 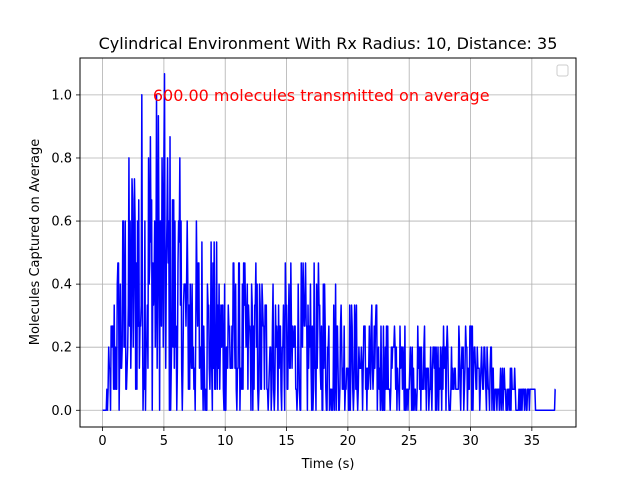 I want to click on x-tick-label: 0, so click(x=102, y=441).